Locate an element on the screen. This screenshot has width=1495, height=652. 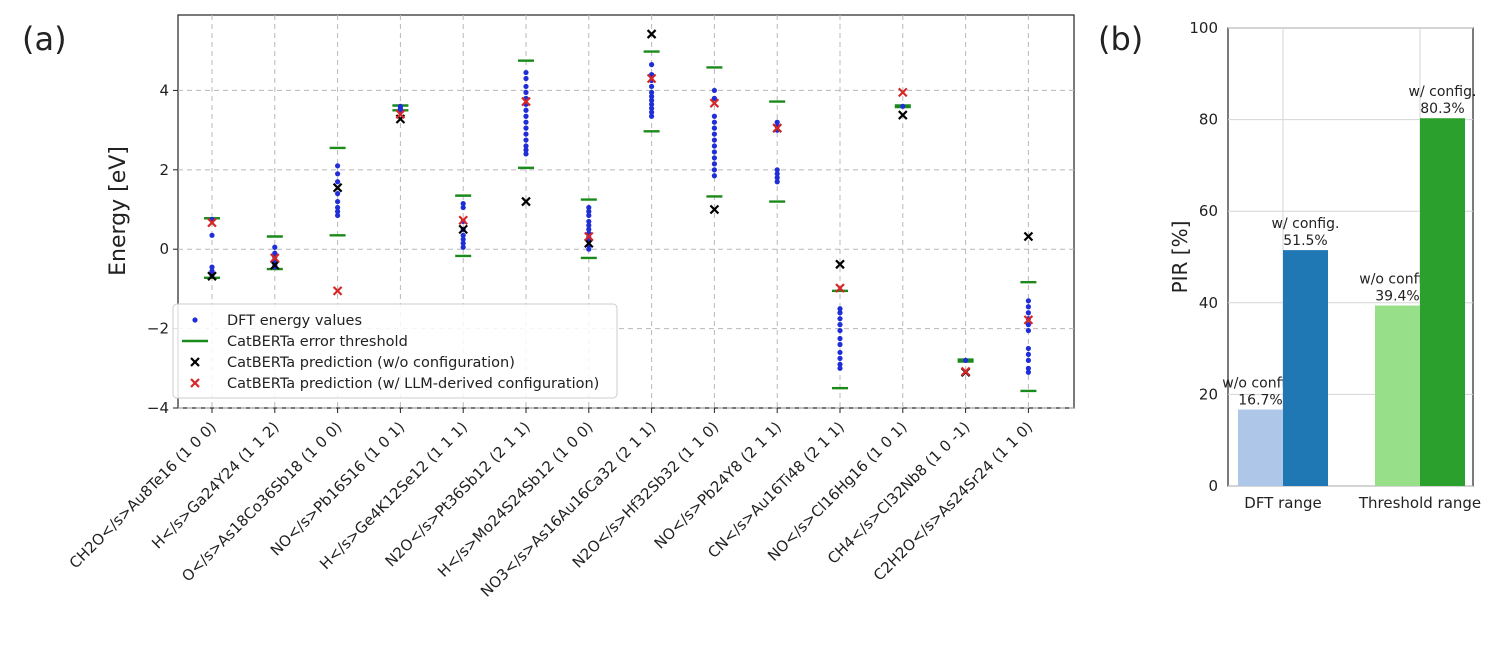
bar-value-label: 80.3% is located at coordinates (1442, 109).